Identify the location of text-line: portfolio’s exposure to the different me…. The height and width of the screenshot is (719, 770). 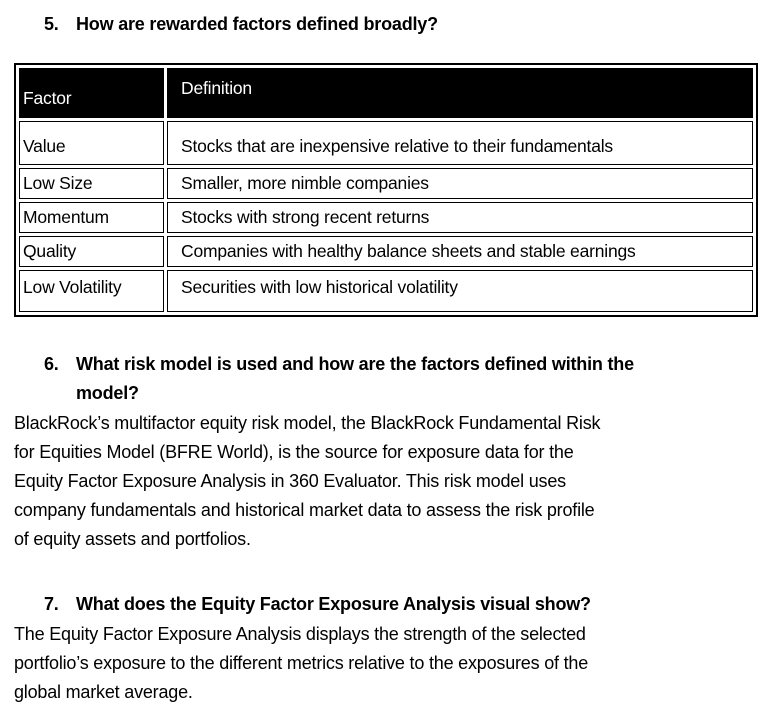
(301, 663).